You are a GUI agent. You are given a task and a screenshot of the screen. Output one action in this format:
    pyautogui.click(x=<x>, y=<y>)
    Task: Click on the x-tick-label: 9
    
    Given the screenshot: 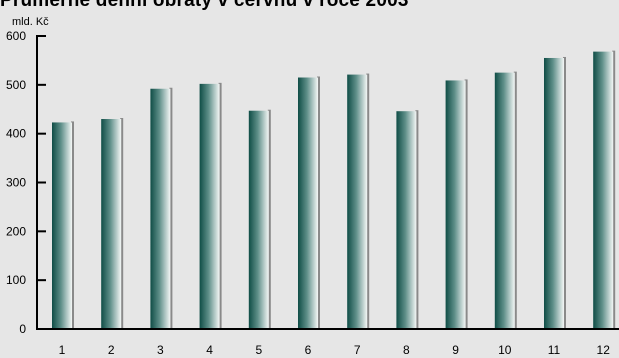 What is the action you would take?
    pyautogui.click(x=455, y=350)
    